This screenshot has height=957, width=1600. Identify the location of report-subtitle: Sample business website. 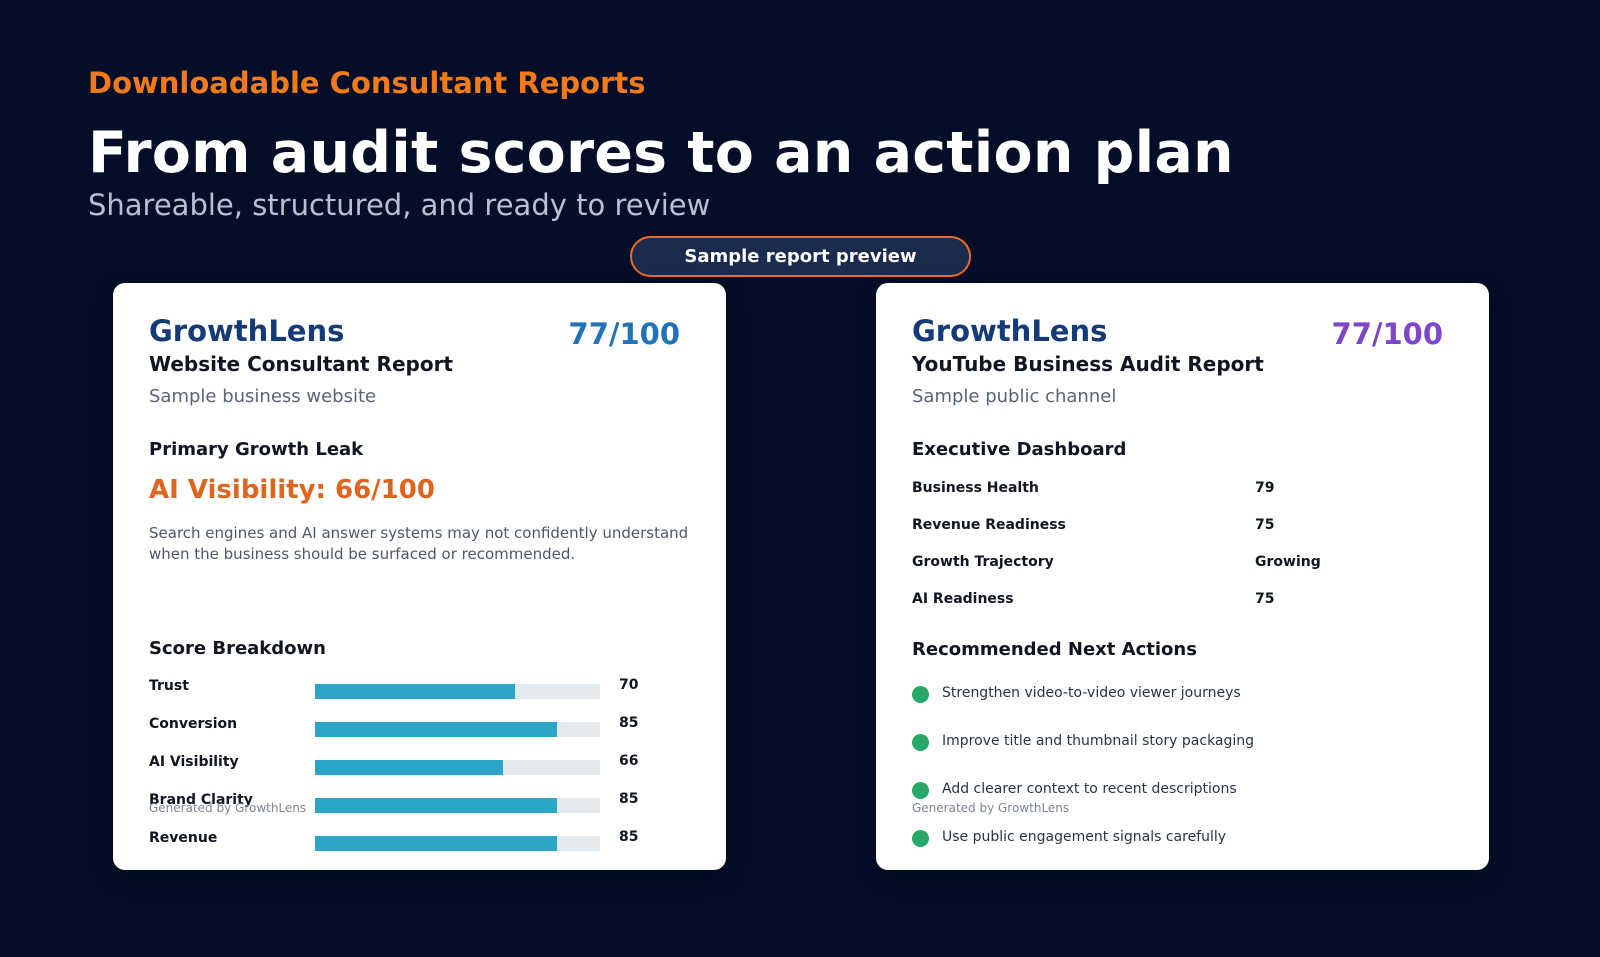
(263, 396).